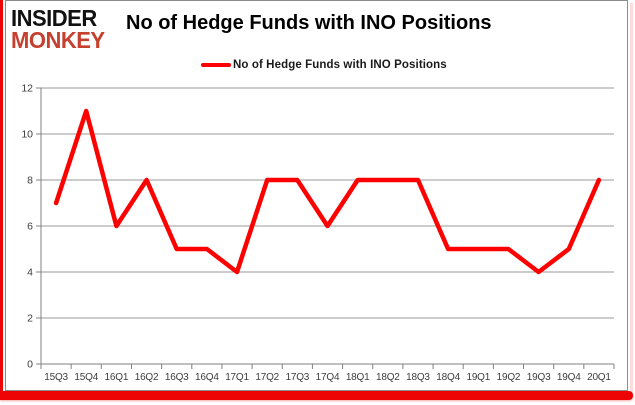 The image size is (635, 405). Describe the element at coordinates (388, 377) in the screenshot. I see `x-axis-label: 18Q2` at that location.